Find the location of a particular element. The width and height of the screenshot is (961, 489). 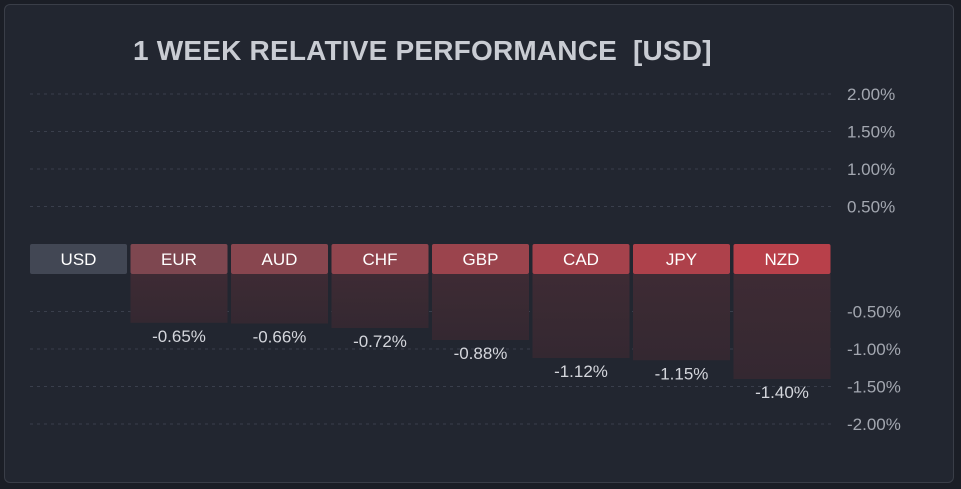

y-tick-label: -2.00% is located at coordinates (874, 424).